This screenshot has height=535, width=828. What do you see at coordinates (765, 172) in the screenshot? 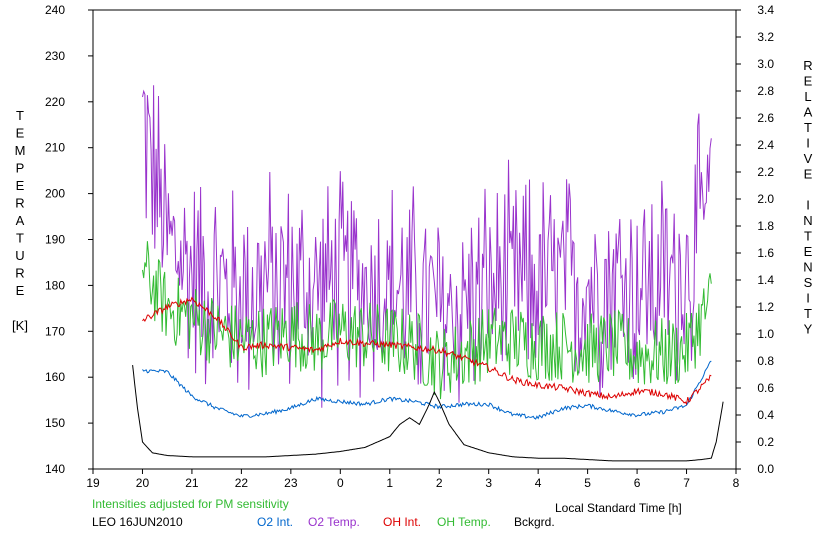
I see `y-right-tick-label: 2.2` at bounding box center [765, 172].